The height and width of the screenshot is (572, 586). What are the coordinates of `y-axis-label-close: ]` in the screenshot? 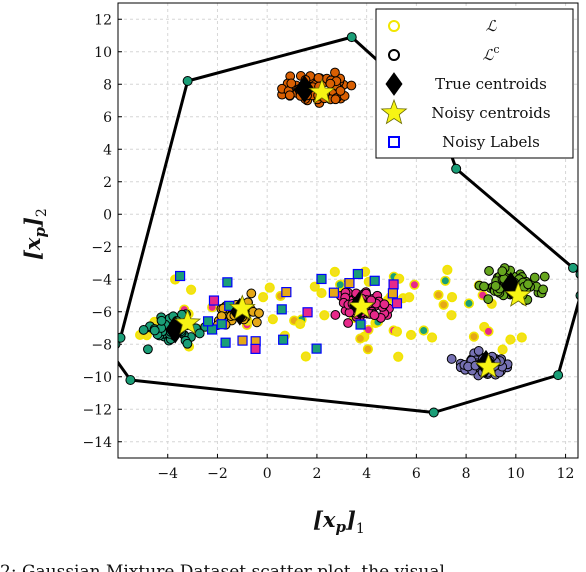 It's located at (32, 222).